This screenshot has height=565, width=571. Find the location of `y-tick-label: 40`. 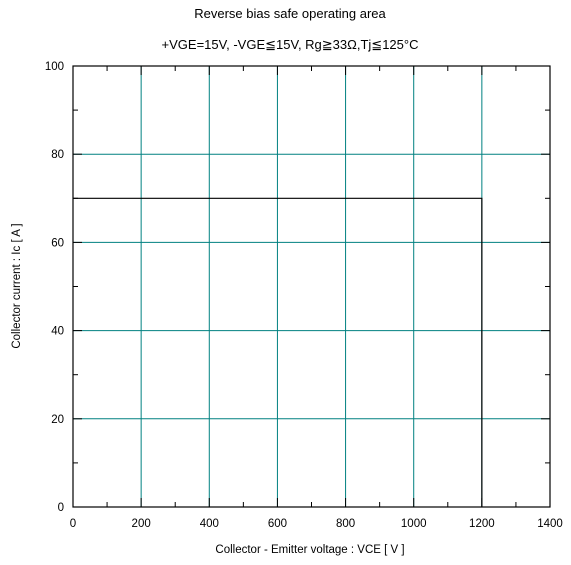

y-tick-label: 40 is located at coordinates (57, 332).